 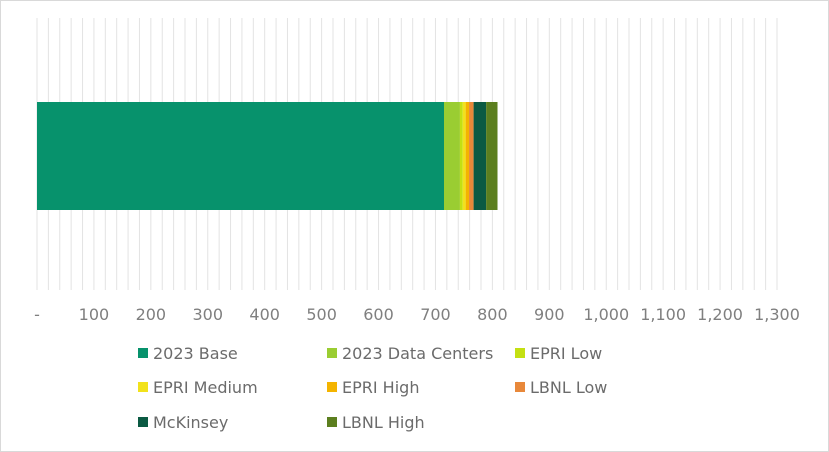 I want to click on legend-label: 2023 Base, so click(x=195, y=353).